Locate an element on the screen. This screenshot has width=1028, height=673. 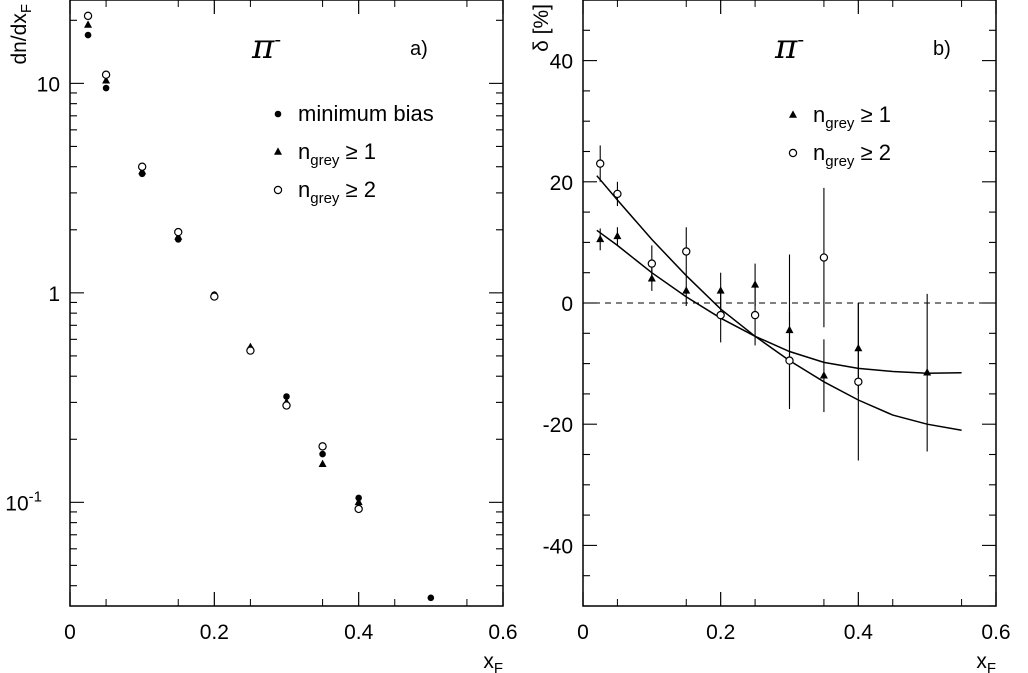
panel-b-ytick-label-5: -40 is located at coordinates (558, 546).